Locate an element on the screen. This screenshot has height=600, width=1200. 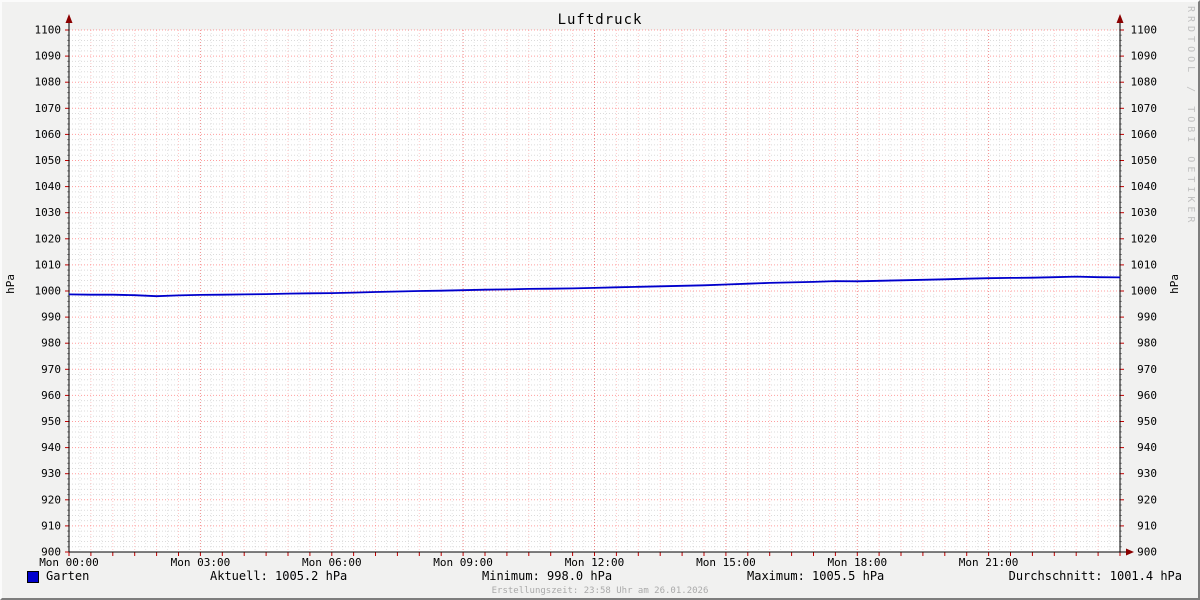
y-axis-label-left: hPa is located at coordinates (10, 284).